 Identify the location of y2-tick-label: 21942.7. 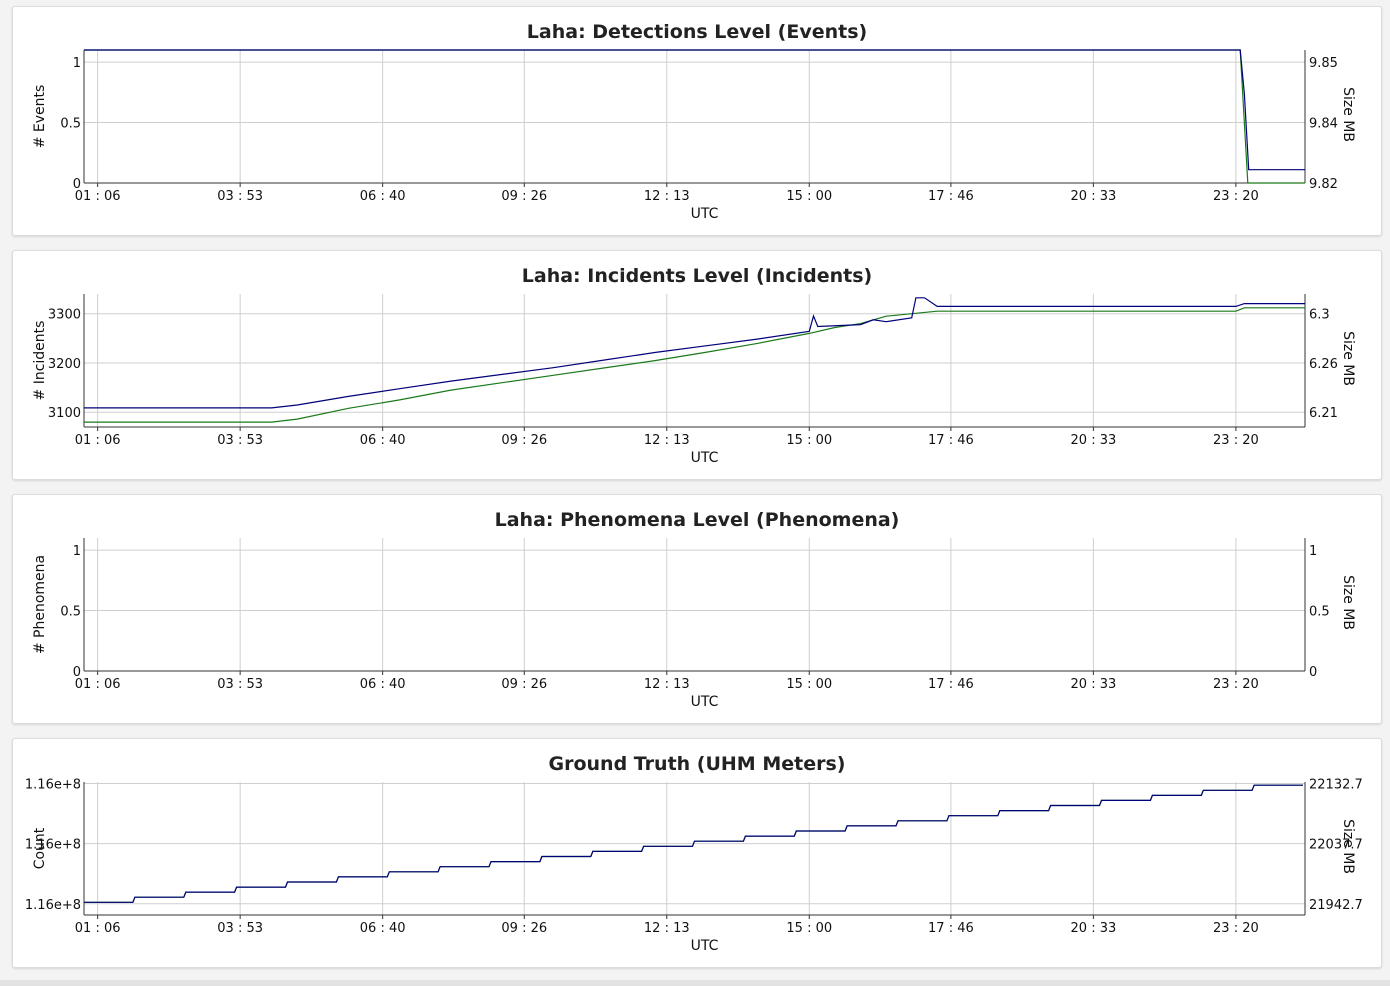
(1336, 905).